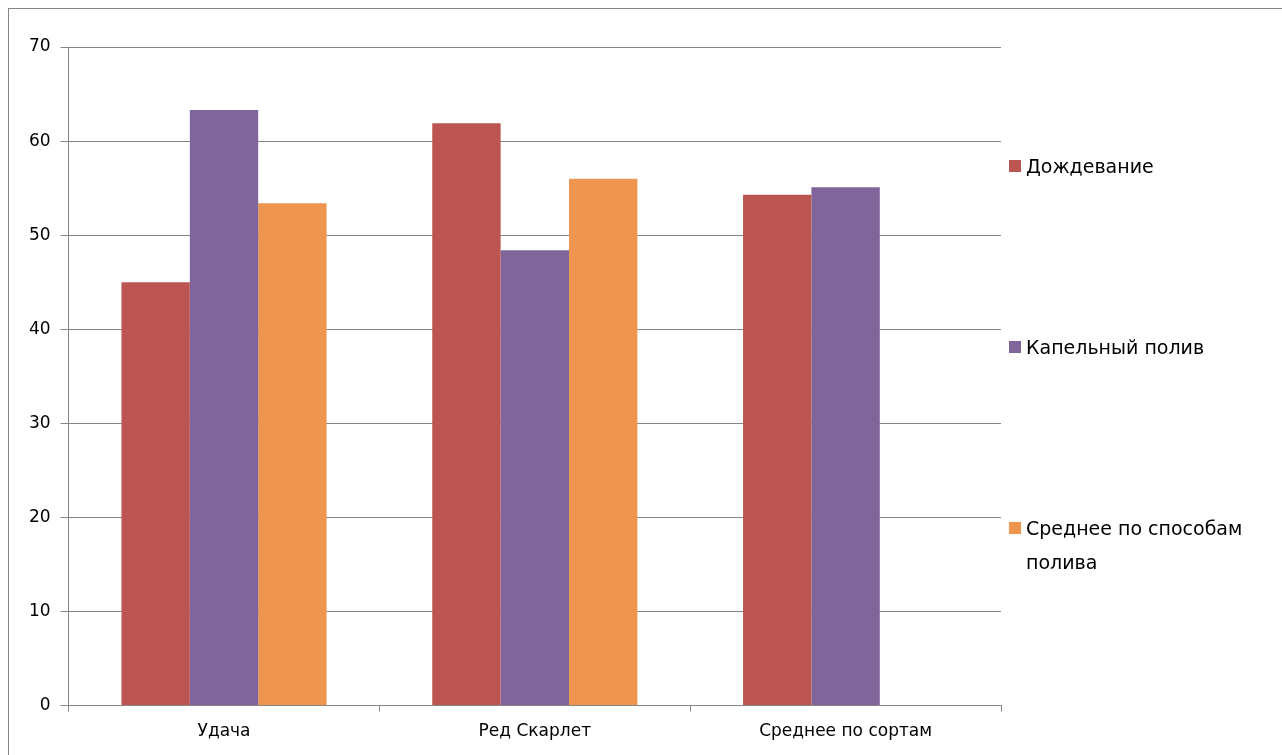 This screenshot has height=755, width=1282. What do you see at coordinates (1115, 347) in the screenshot?
I see `legend-label: Капельный полив` at bounding box center [1115, 347].